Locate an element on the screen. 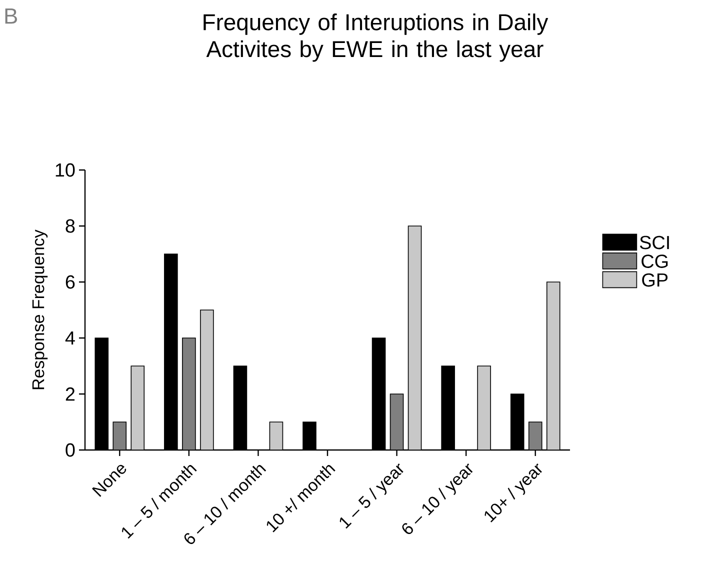 The image size is (707, 584). y-tick-label: 6 is located at coordinates (70, 282).